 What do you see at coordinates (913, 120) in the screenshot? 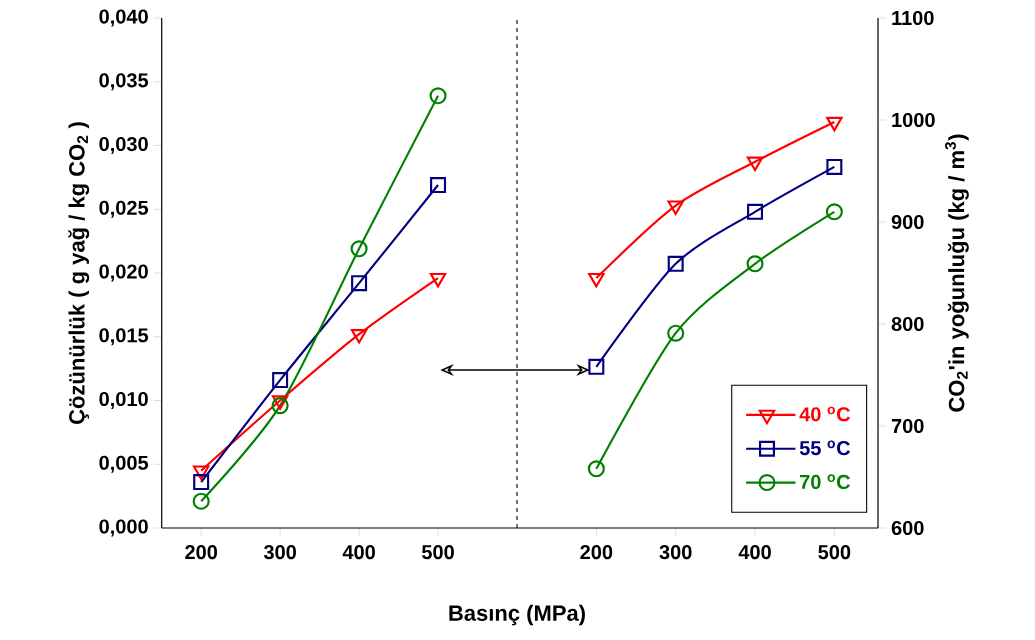
I see `y2-tick-label: 1000` at bounding box center [913, 120].